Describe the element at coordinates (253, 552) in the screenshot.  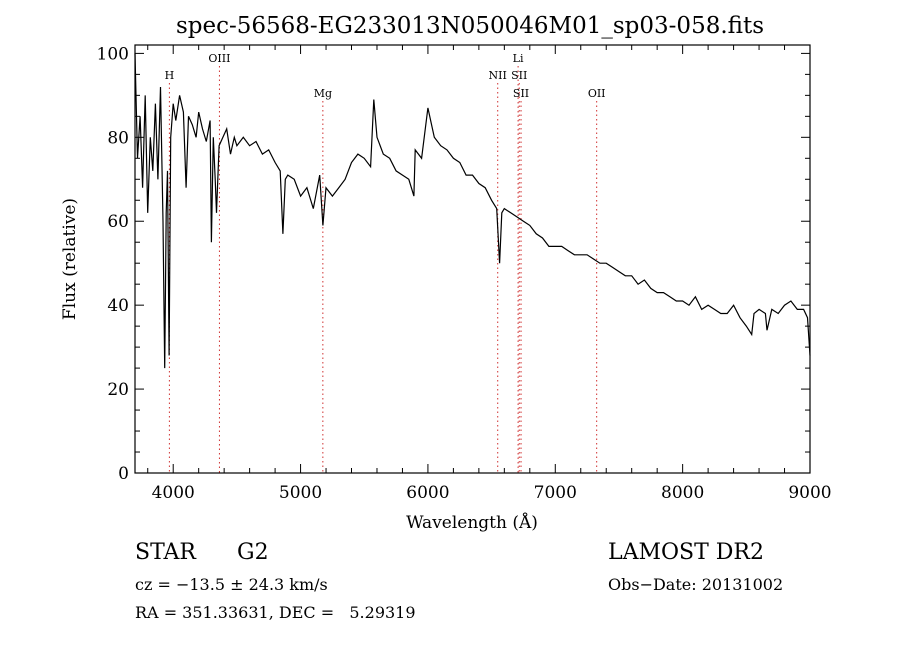
I see `object-subclass: G2` at that location.